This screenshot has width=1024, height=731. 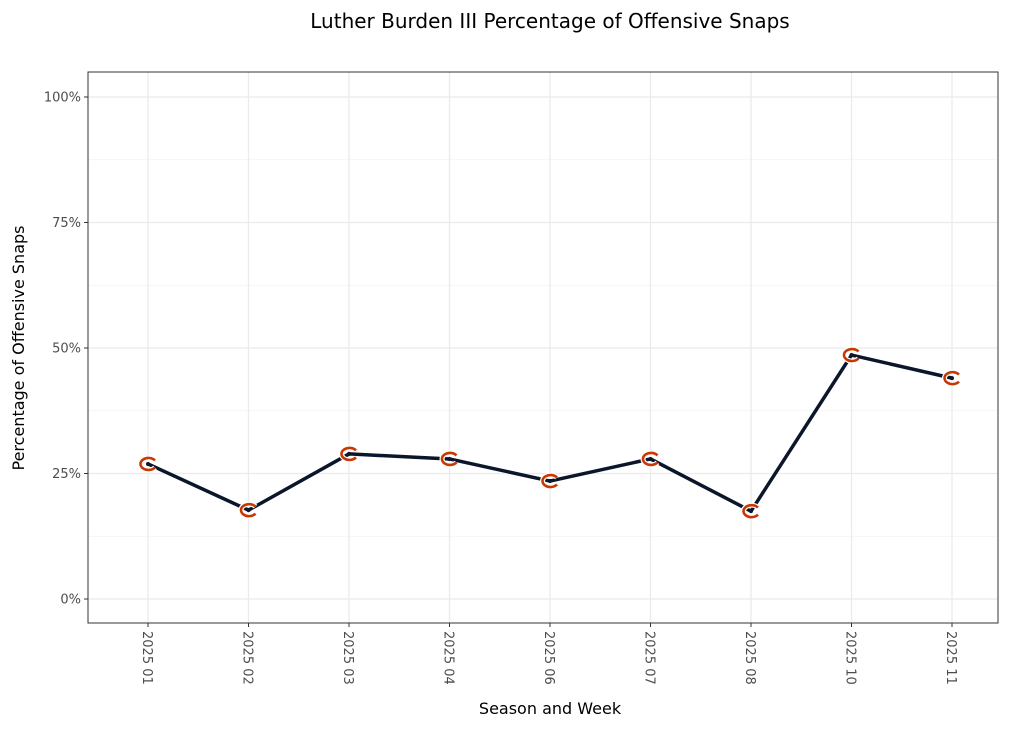 What do you see at coordinates (950, 658) in the screenshot?
I see `x-tick-label: 2025 11` at bounding box center [950, 658].